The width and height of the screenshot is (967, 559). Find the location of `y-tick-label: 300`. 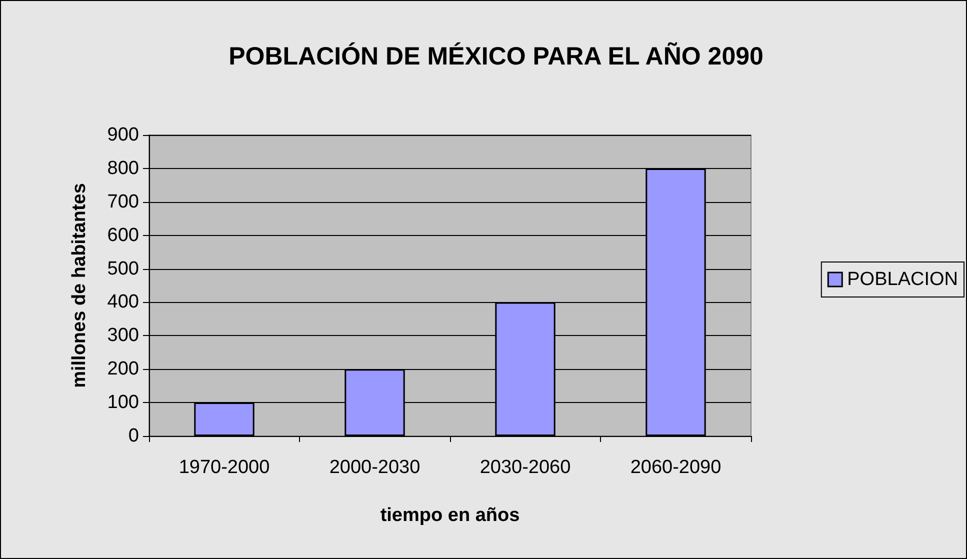

y-tick-label: 300 is located at coordinates (123, 335).